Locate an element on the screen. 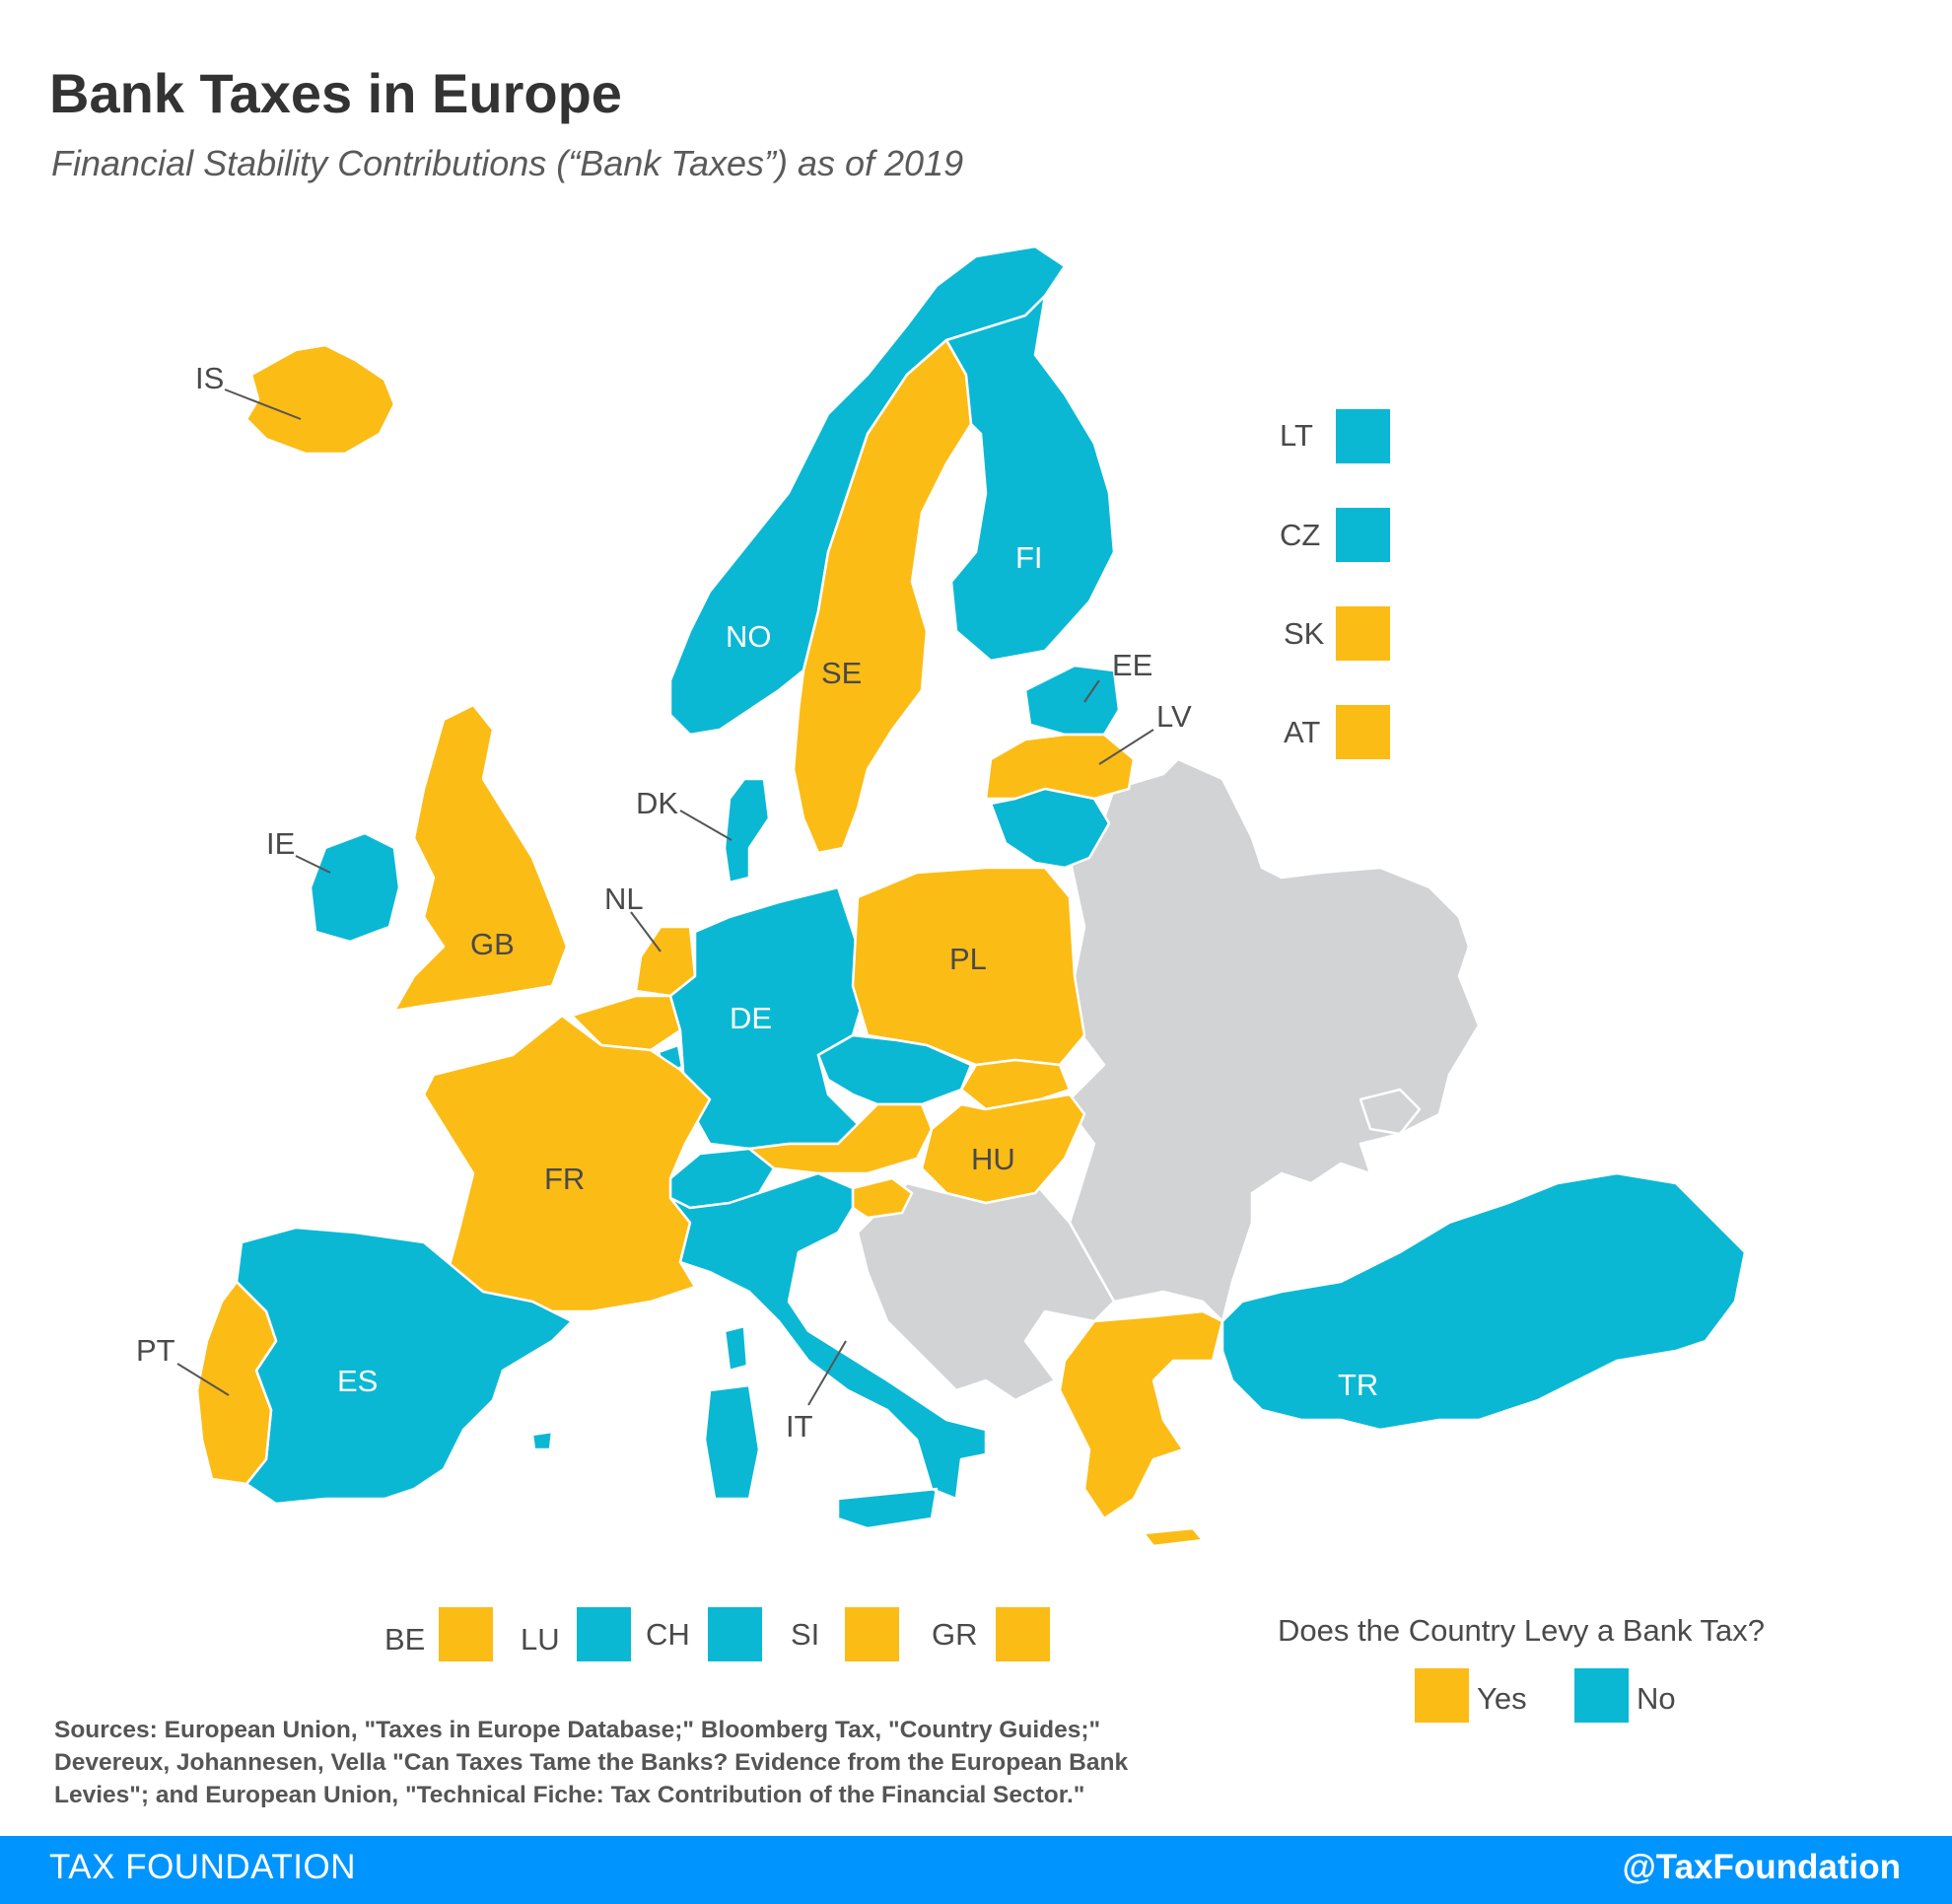 This screenshot has width=1952, height=1904. leader-lv is located at coordinates (1126, 747).